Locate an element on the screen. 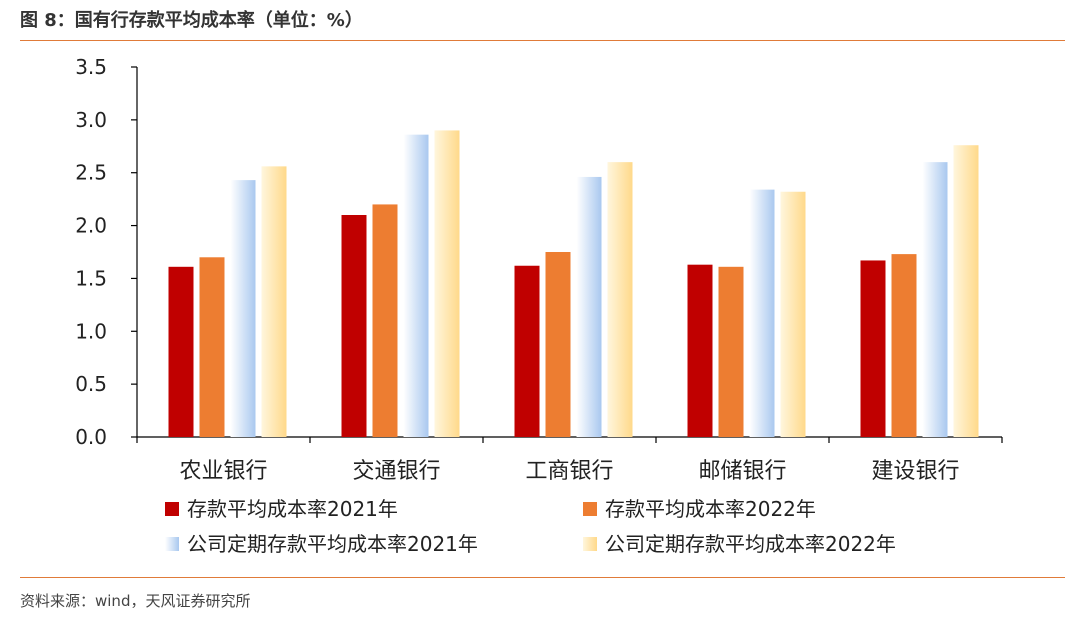 The height and width of the screenshot is (636, 1080). x-tick-label: 工商银行 is located at coordinates (569, 469).